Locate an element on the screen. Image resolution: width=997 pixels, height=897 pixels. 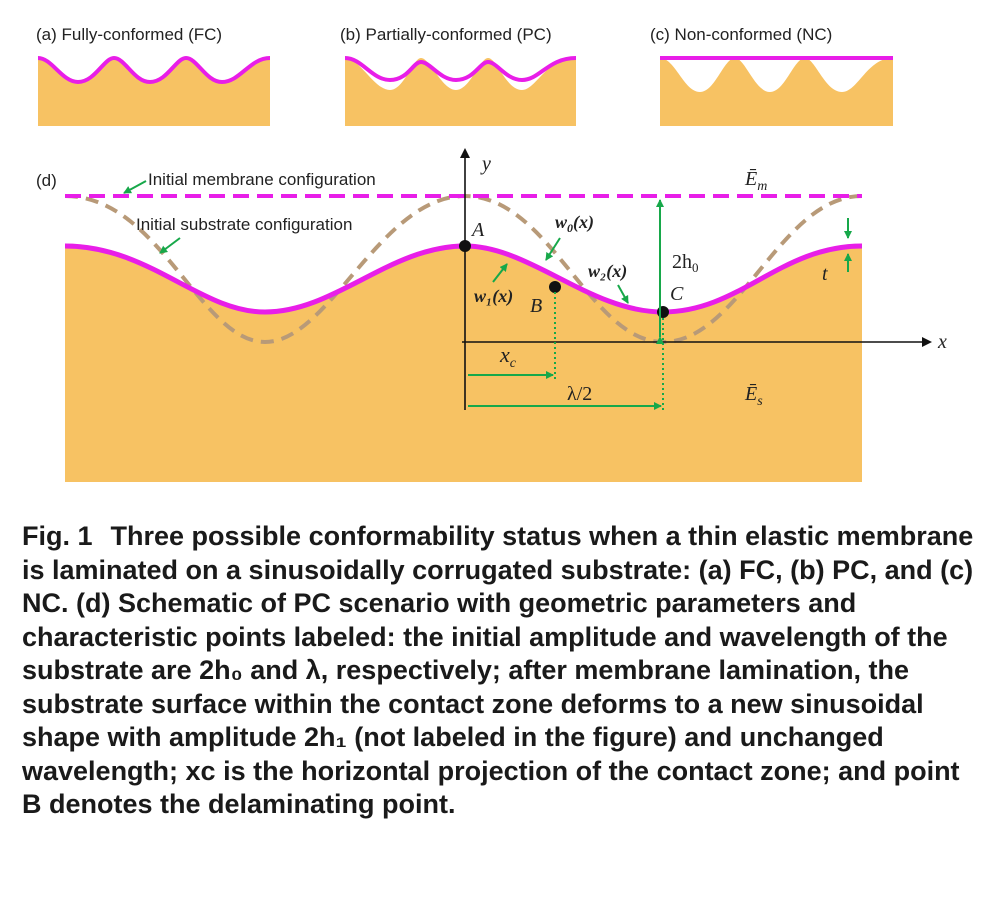
panel-a-membrane is located at coordinates (154, 70).